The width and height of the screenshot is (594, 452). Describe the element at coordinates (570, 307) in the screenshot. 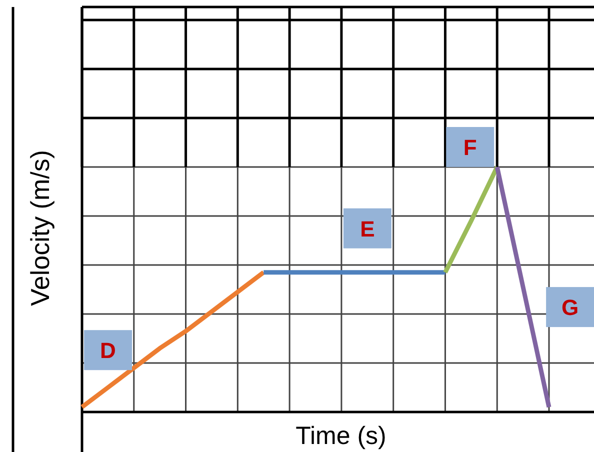

I see `series-label: G` at that location.